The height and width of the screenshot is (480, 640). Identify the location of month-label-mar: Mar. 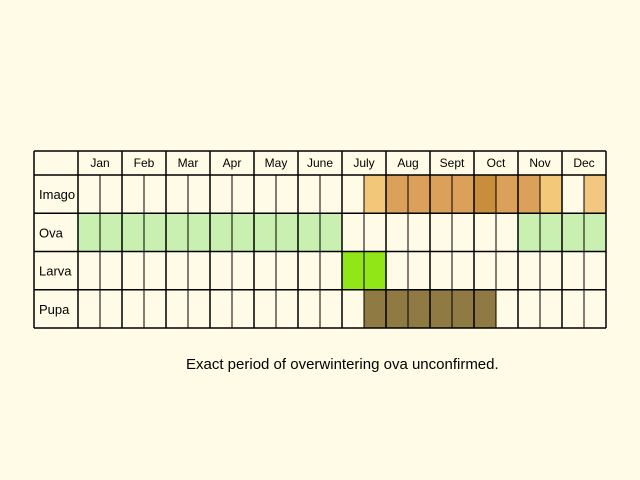
(188, 163).